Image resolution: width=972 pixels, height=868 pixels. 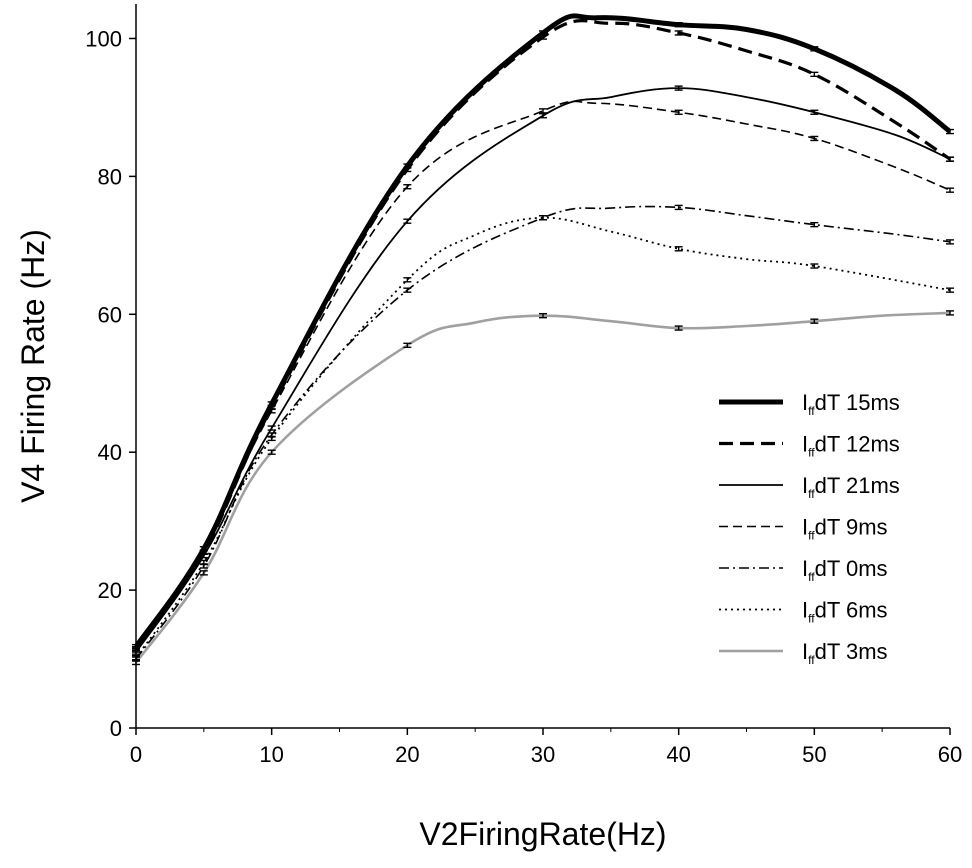 What do you see at coordinates (851, 446) in the screenshot?
I see `legend-label: IffdT 12ms` at bounding box center [851, 446].